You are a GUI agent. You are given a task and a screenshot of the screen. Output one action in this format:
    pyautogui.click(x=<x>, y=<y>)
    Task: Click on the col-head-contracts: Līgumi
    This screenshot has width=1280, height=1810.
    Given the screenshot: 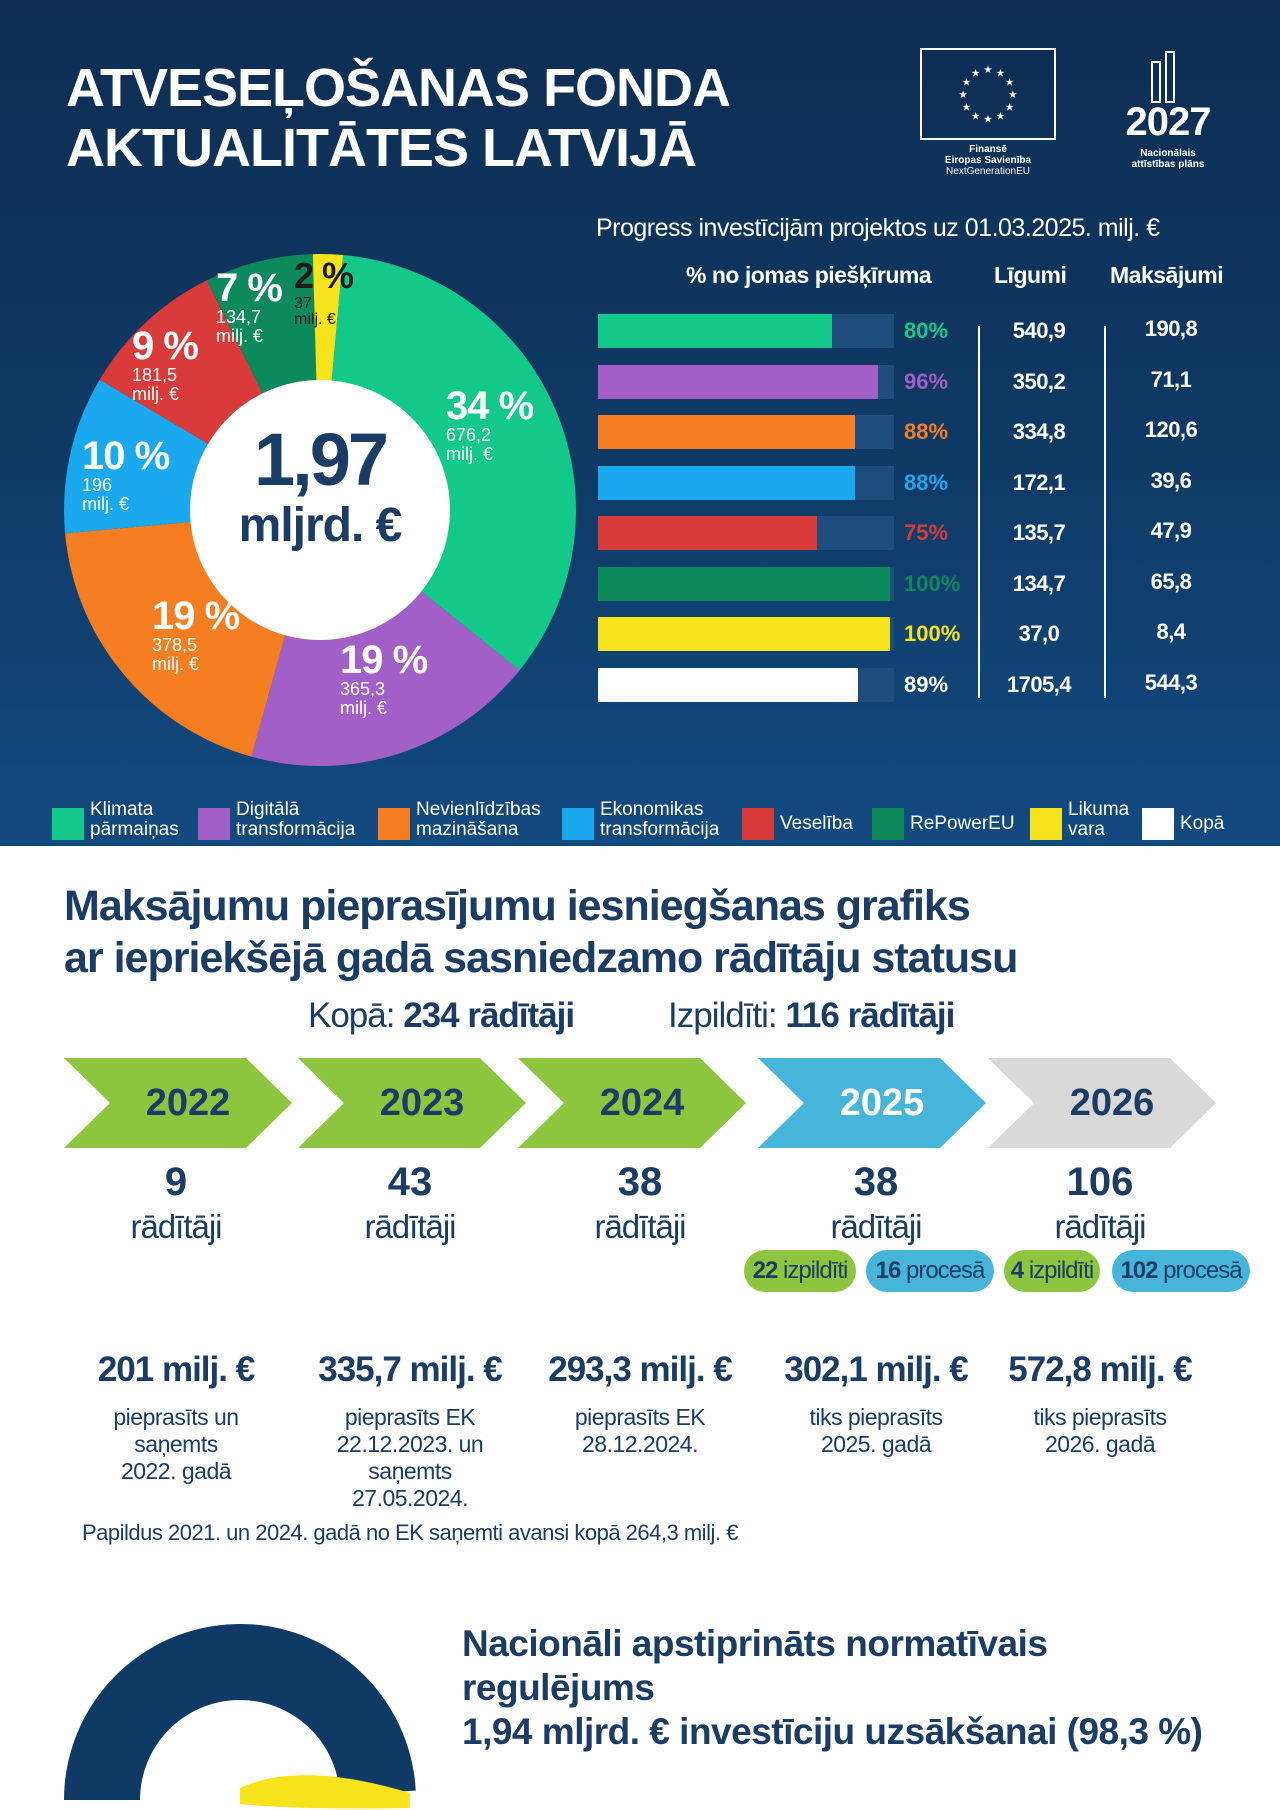 What is the action you would take?
    pyautogui.click(x=1030, y=275)
    